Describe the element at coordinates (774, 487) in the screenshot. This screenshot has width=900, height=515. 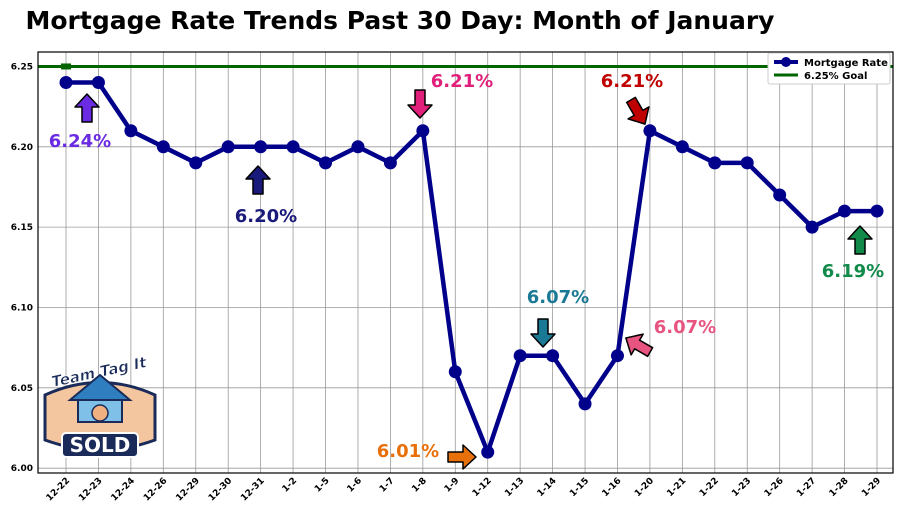
I see `x-tick-label: 1-26` at that location.